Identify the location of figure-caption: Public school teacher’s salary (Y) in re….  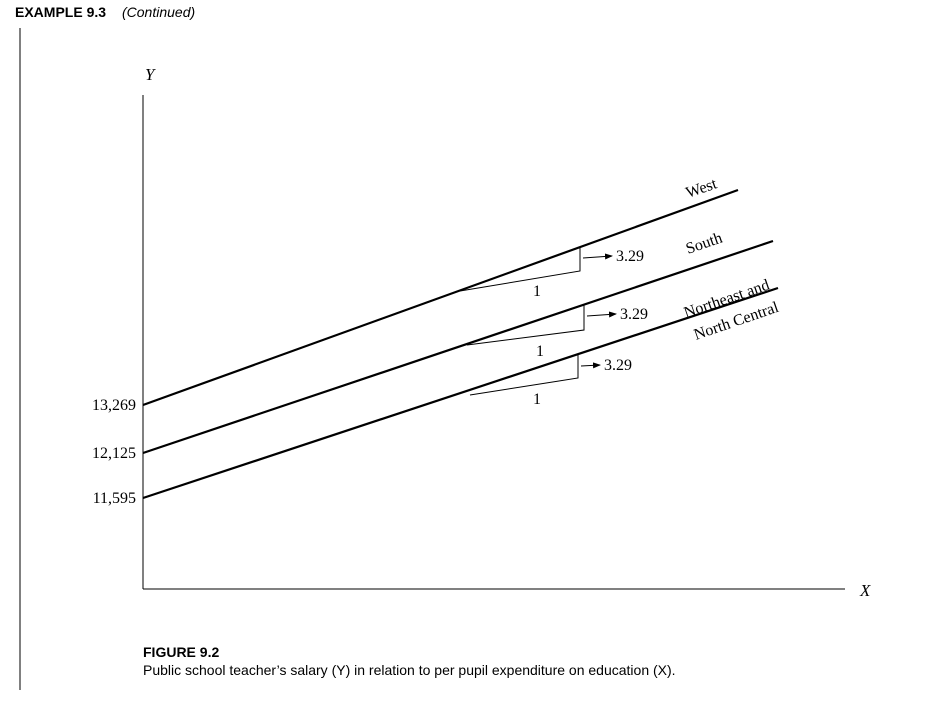
(409, 670).